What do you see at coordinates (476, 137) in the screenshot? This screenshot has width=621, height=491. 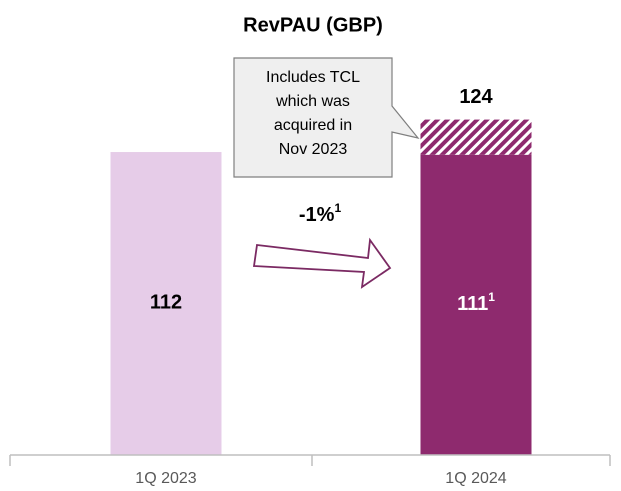 I see `hatched-segment` at bounding box center [476, 137].